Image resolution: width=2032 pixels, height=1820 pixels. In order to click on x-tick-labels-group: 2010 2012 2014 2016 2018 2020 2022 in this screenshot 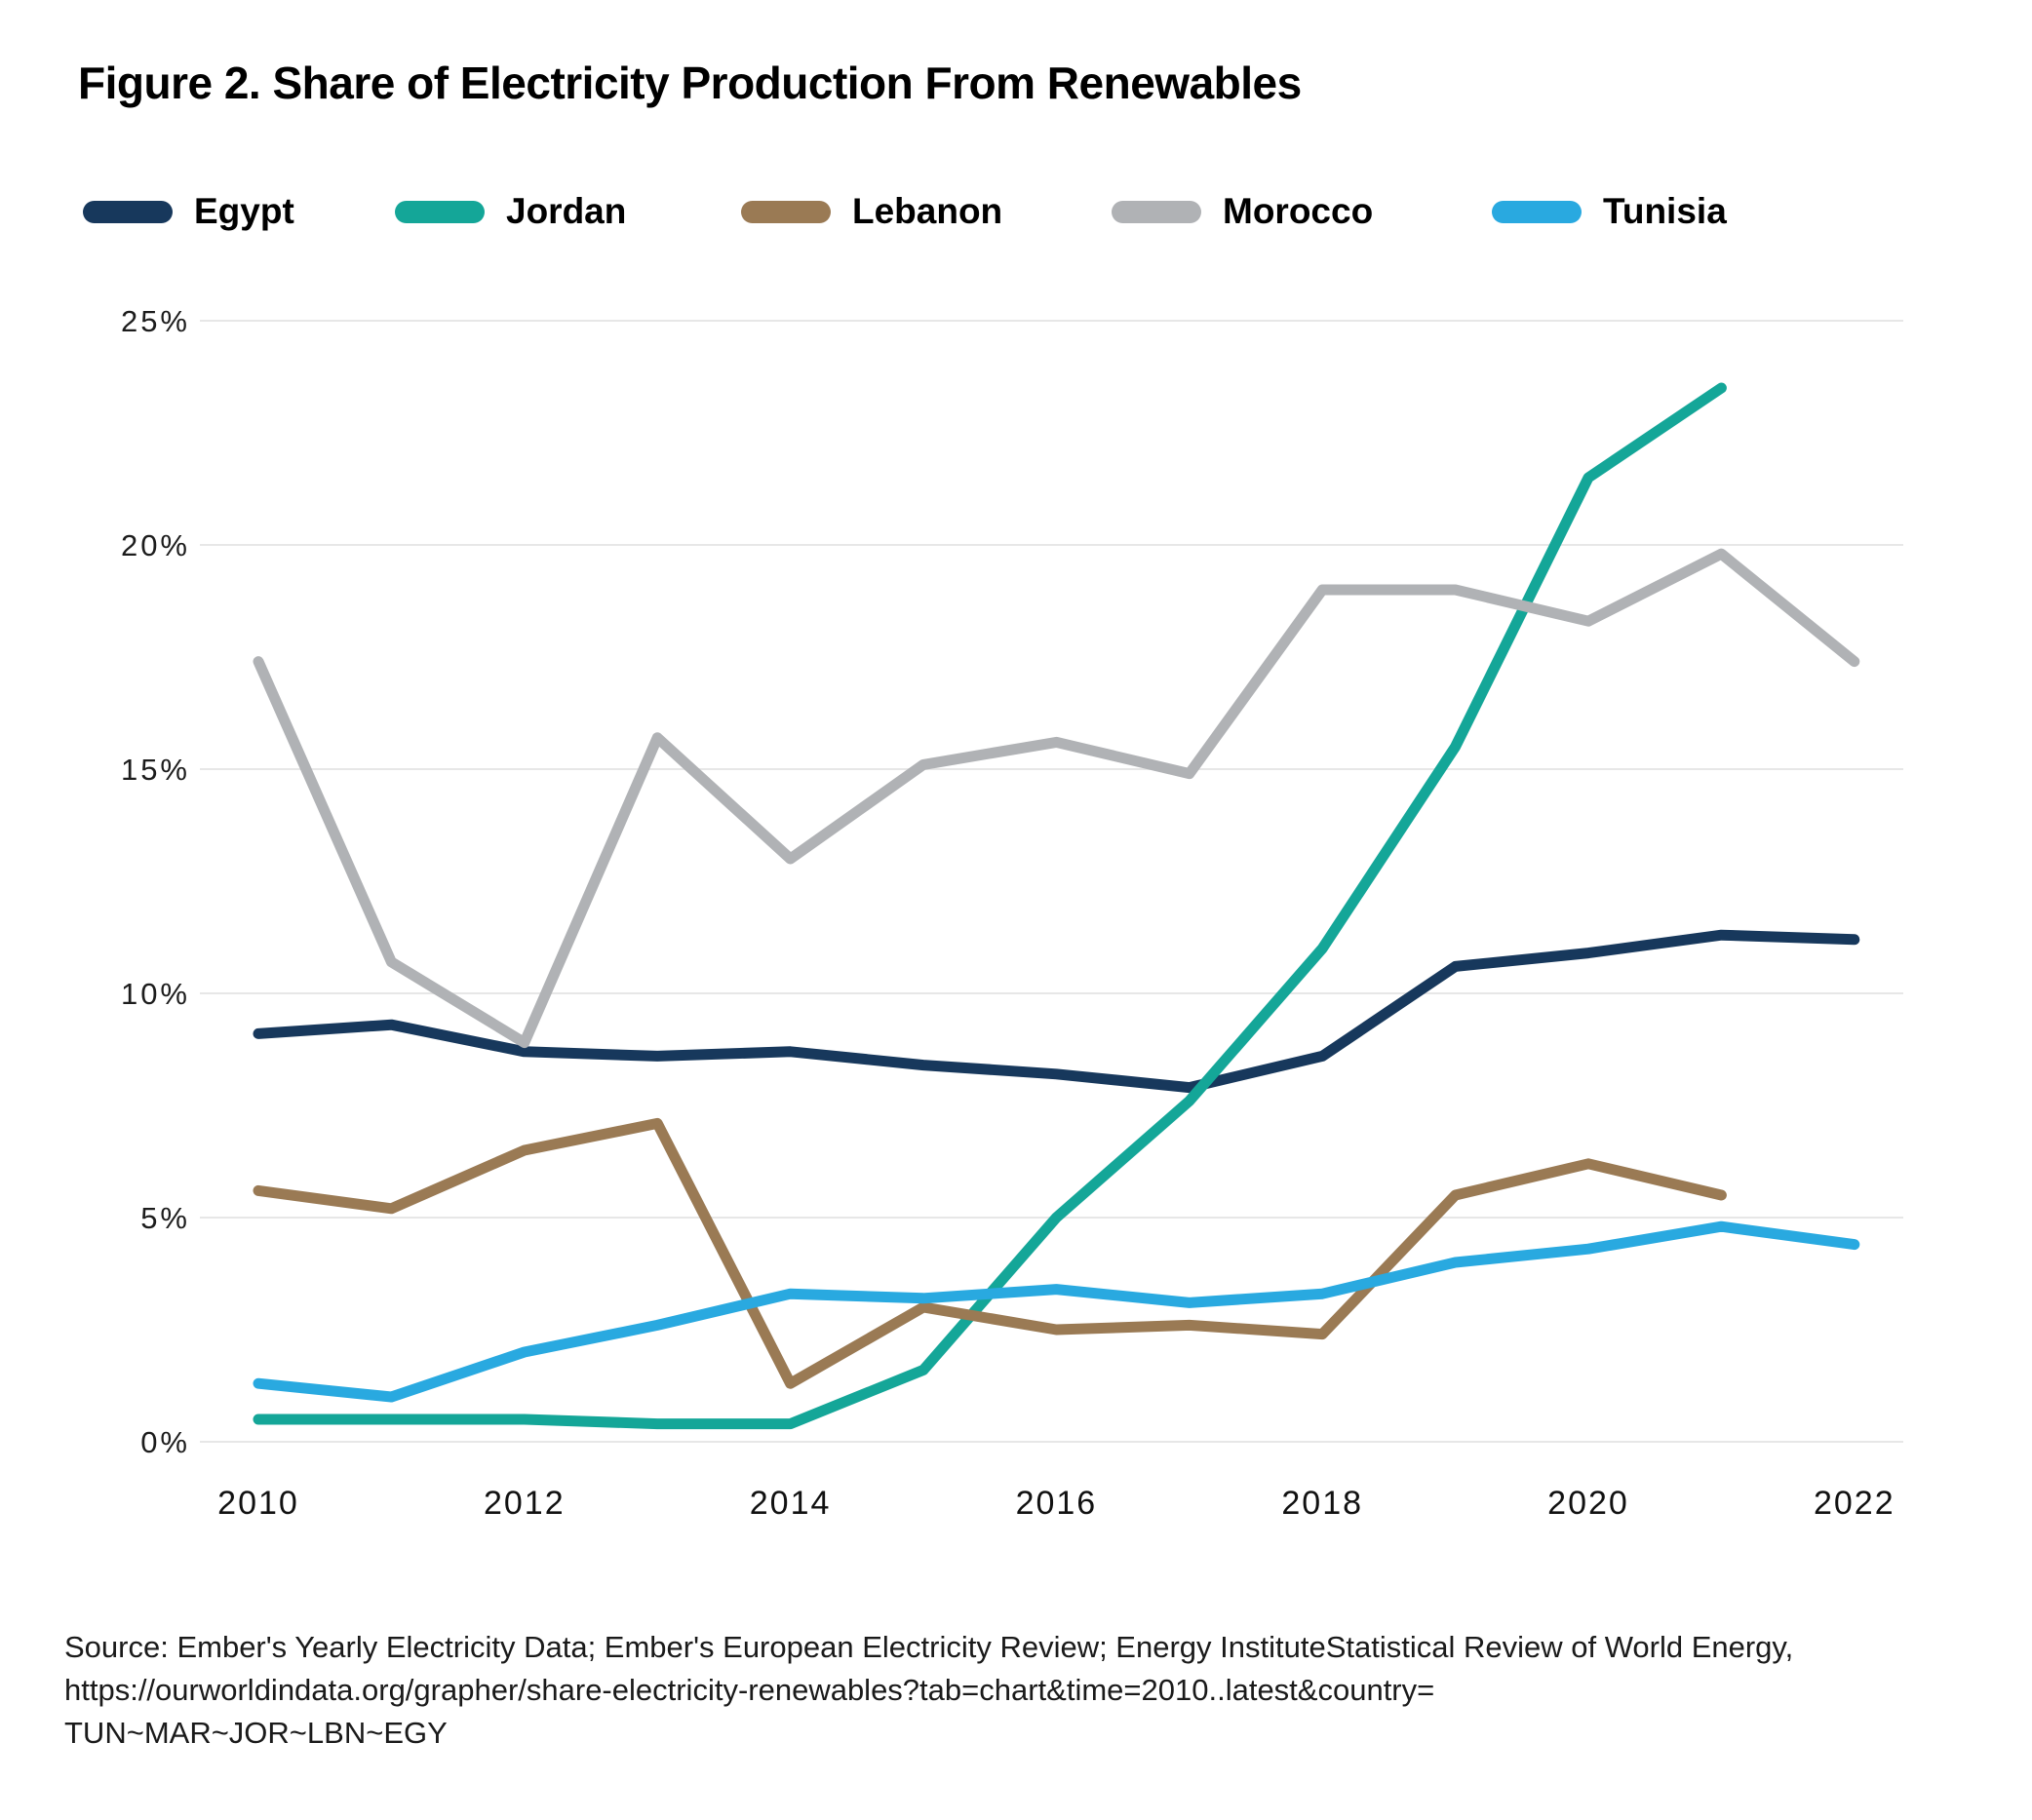, I will do `click(1056, 1503)`.